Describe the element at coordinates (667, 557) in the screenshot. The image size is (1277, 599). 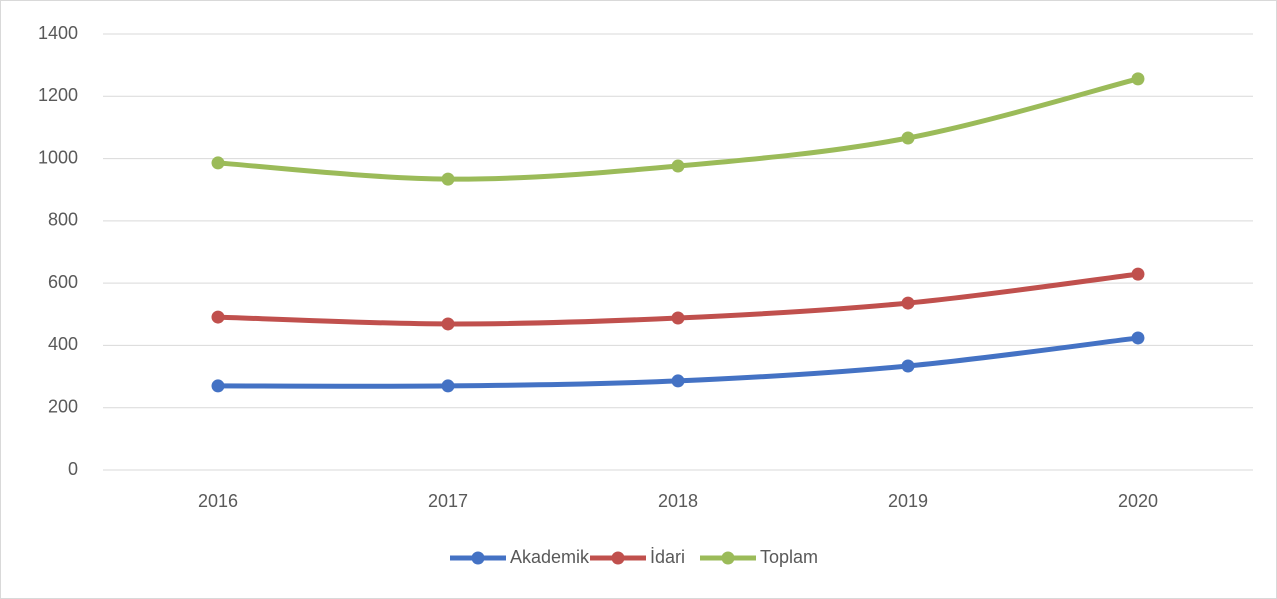
I see `legend-label: İdari` at that location.